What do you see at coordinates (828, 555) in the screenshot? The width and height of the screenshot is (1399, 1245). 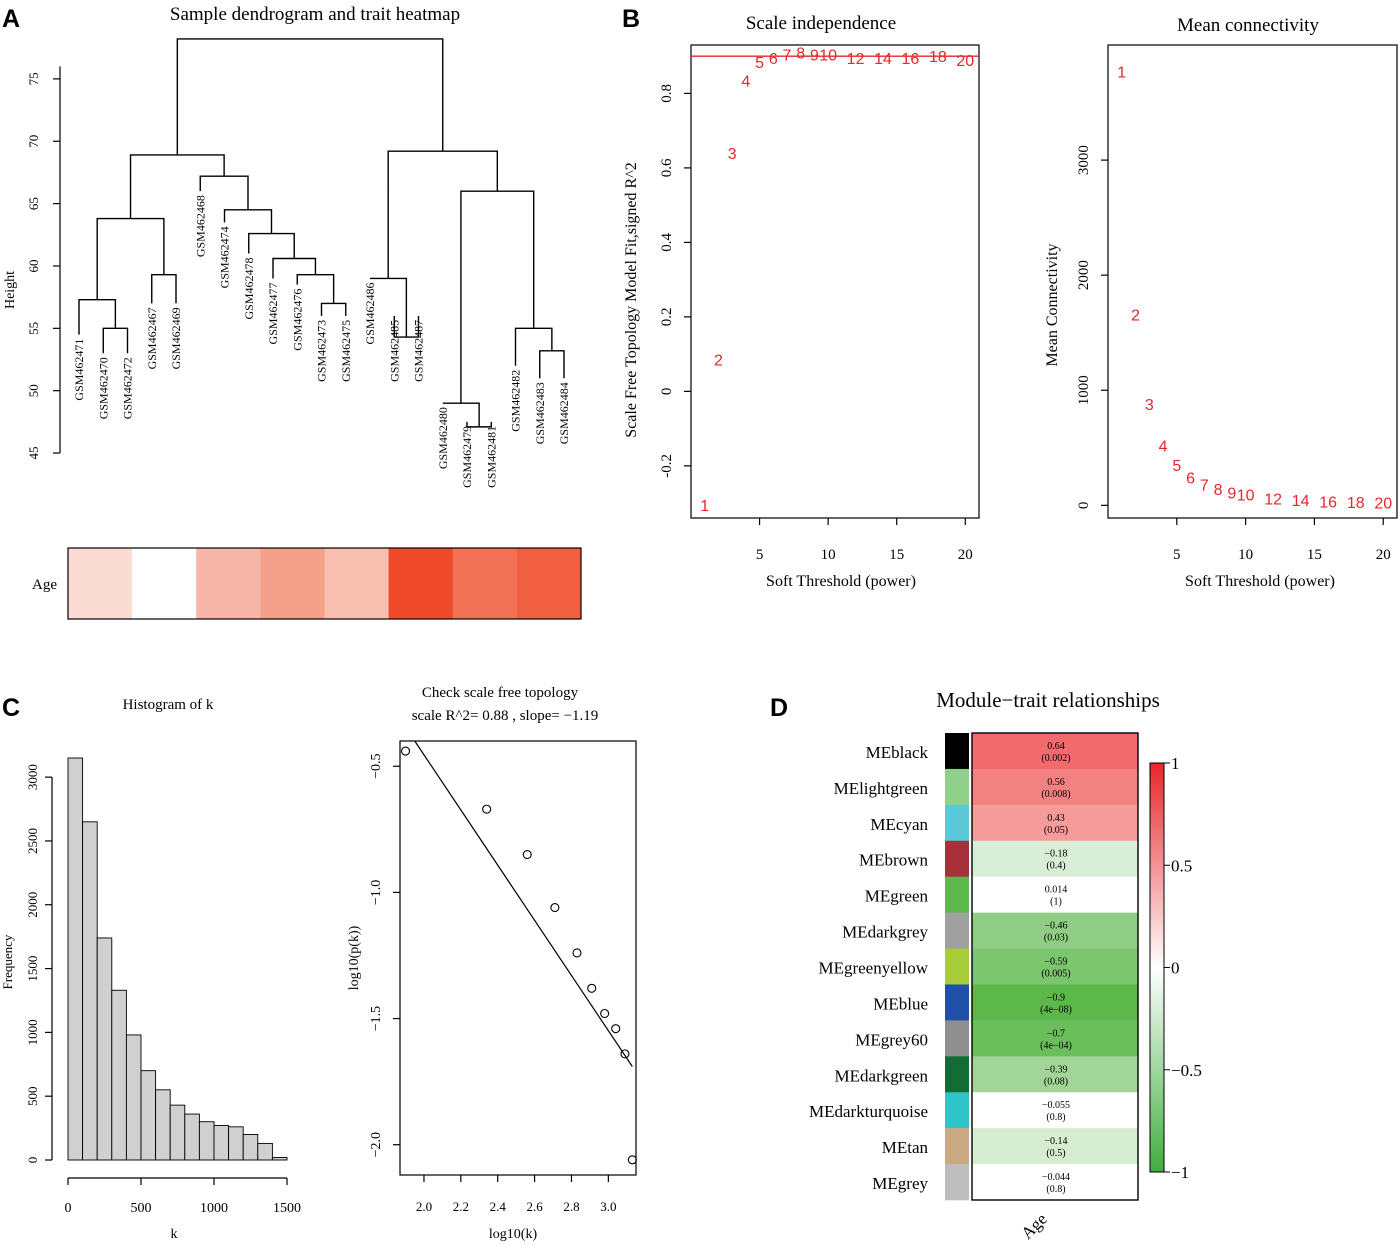 I see `b1-x-tick-label: 10` at bounding box center [828, 555].